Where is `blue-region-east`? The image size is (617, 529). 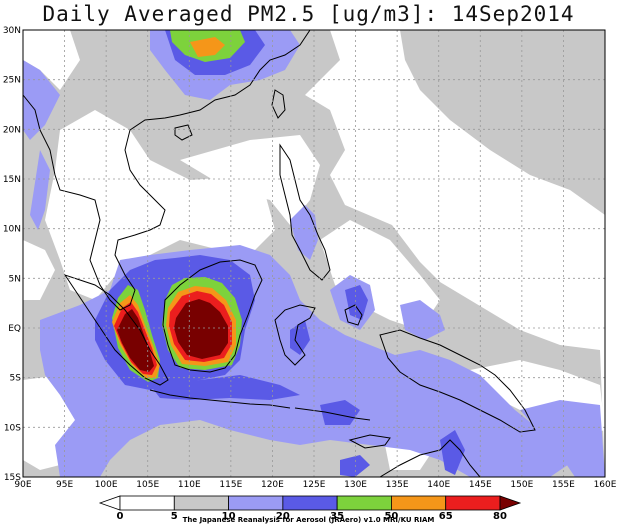 blue-region-east is located at coordinates (356, 302).